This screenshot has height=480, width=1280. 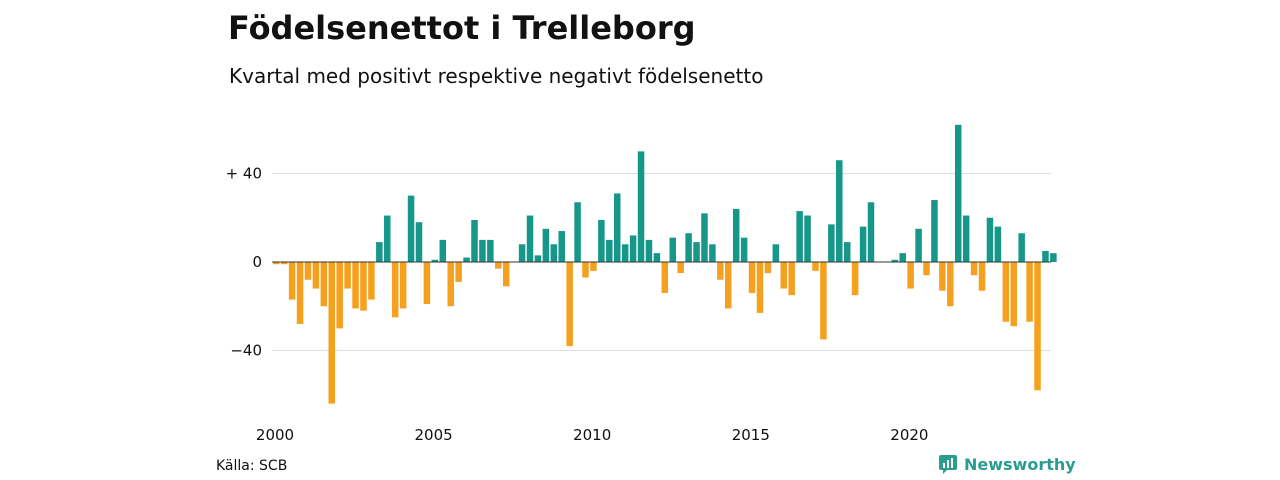 I want to click on source-note: Källa: SCB, so click(x=252, y=466).